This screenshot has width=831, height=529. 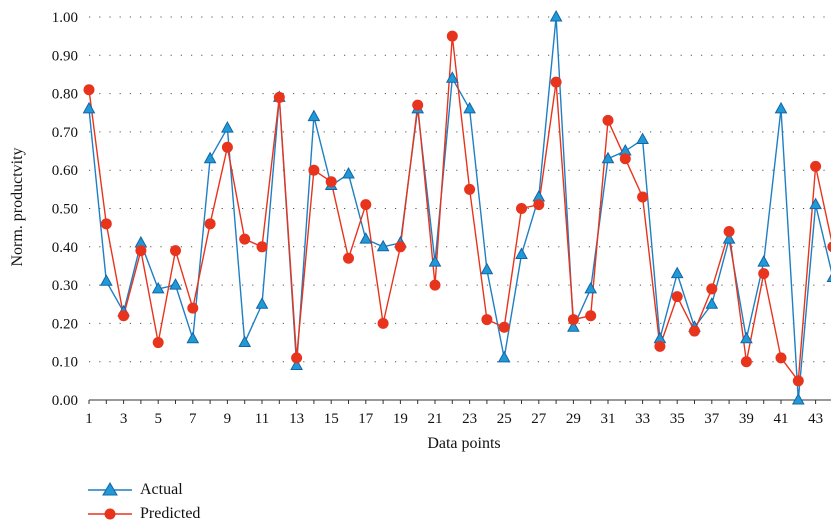 What do you see at coordinates (65, 363) in the screenshot?
I see `y-tick-label: 0.10` at bounding box center [65, 363].